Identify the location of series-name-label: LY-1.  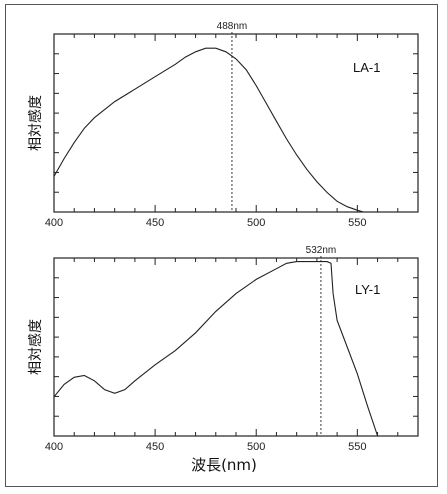
(367, 289).